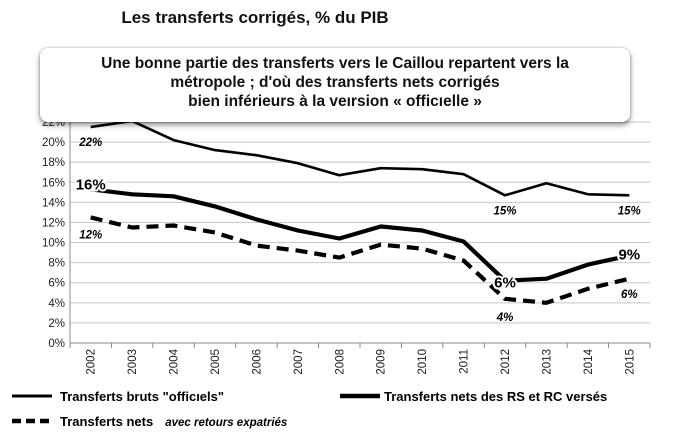 The width and height of the screenshot is (684, 440). What do you see at coordinates (506, 362) in the screenshot?
I see `x-tick-label: 2012` at bounding box center [506, 362].